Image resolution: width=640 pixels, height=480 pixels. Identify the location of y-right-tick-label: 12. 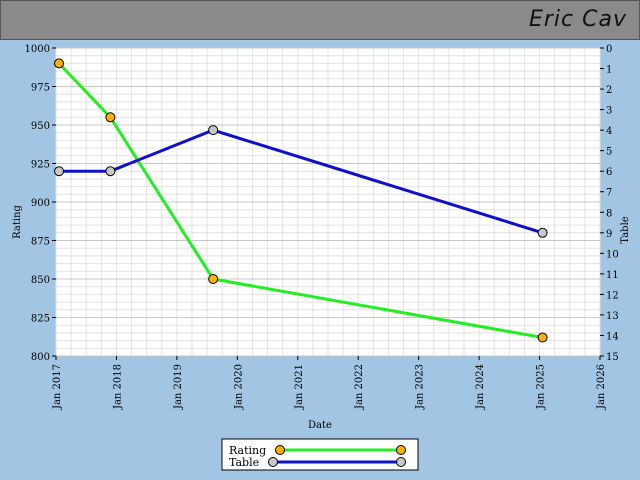
(612, 295).